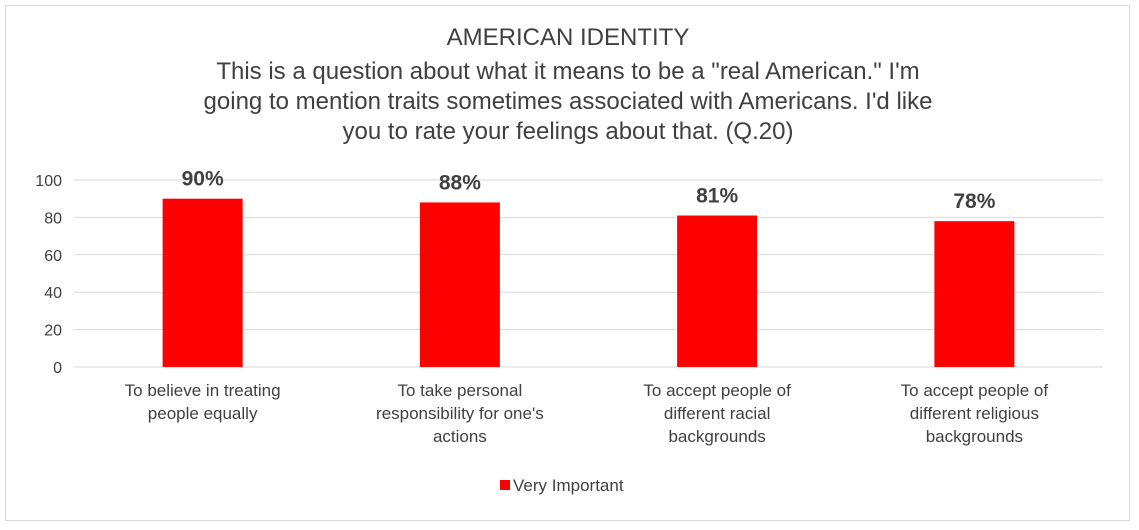 This screenshot has height=530, width=1139. What do you see at coordinates (460, 413) in the screenshot?
I see `category-label: responsibility for one's` at bounding box center [460, 413].